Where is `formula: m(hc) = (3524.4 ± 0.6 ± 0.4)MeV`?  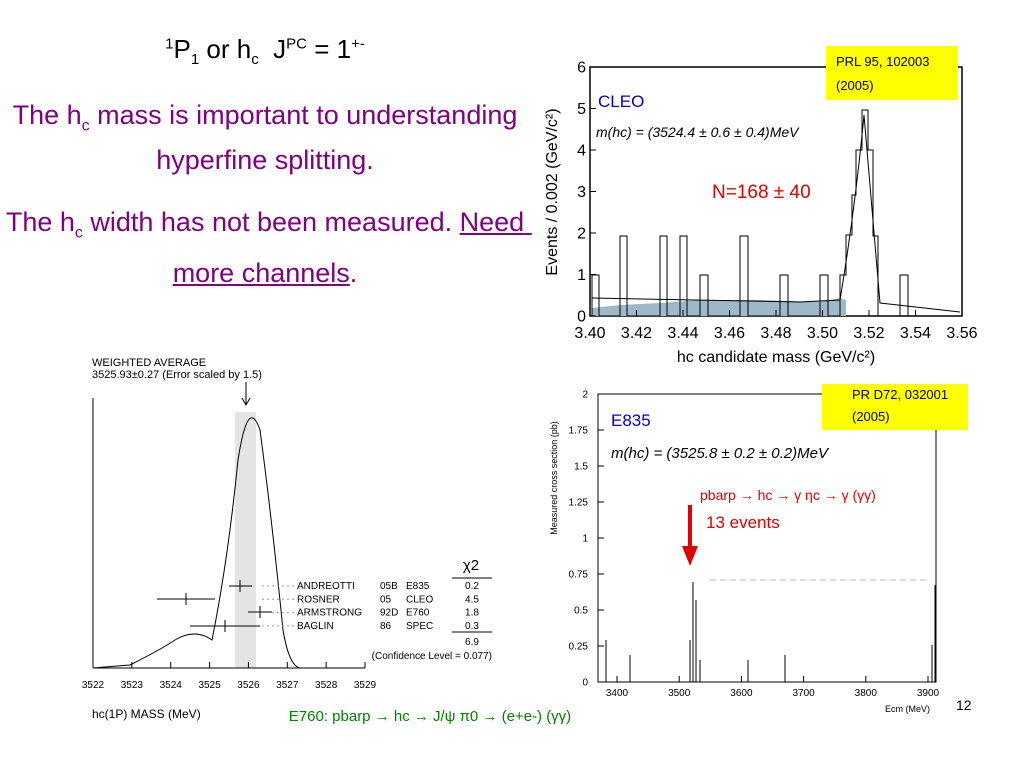 formula: m(hc) = (3524.4 ± 0.6 ± 0.4)MeV is located at coordinates (698, 132).